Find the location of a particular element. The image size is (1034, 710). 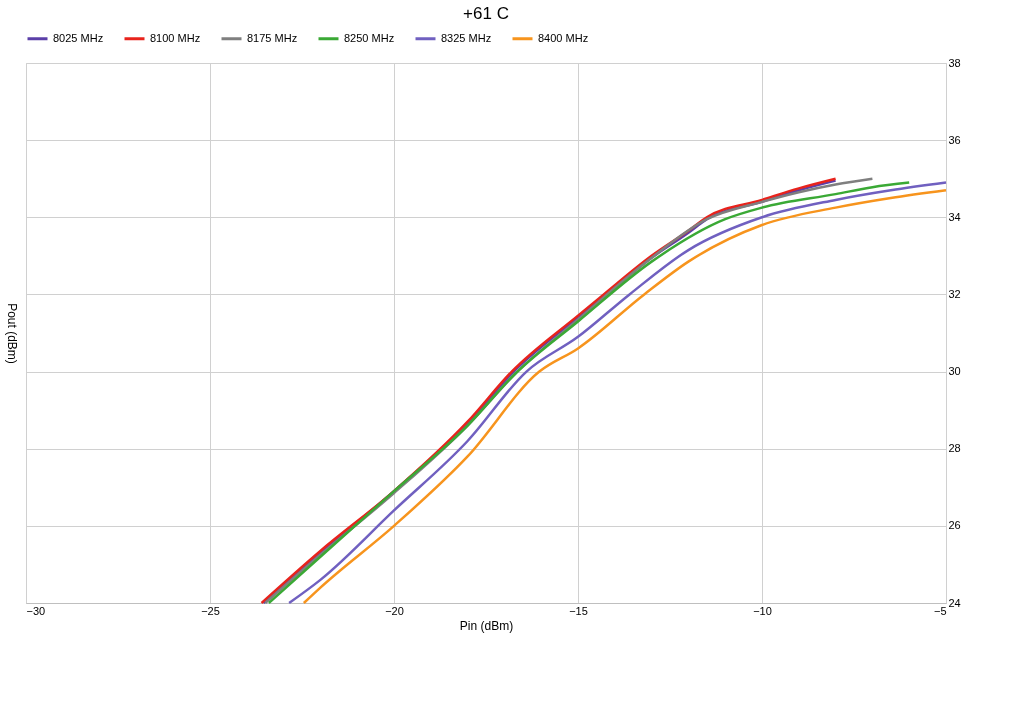

y-tick-label: 24 is located at coordinates (954, 602).